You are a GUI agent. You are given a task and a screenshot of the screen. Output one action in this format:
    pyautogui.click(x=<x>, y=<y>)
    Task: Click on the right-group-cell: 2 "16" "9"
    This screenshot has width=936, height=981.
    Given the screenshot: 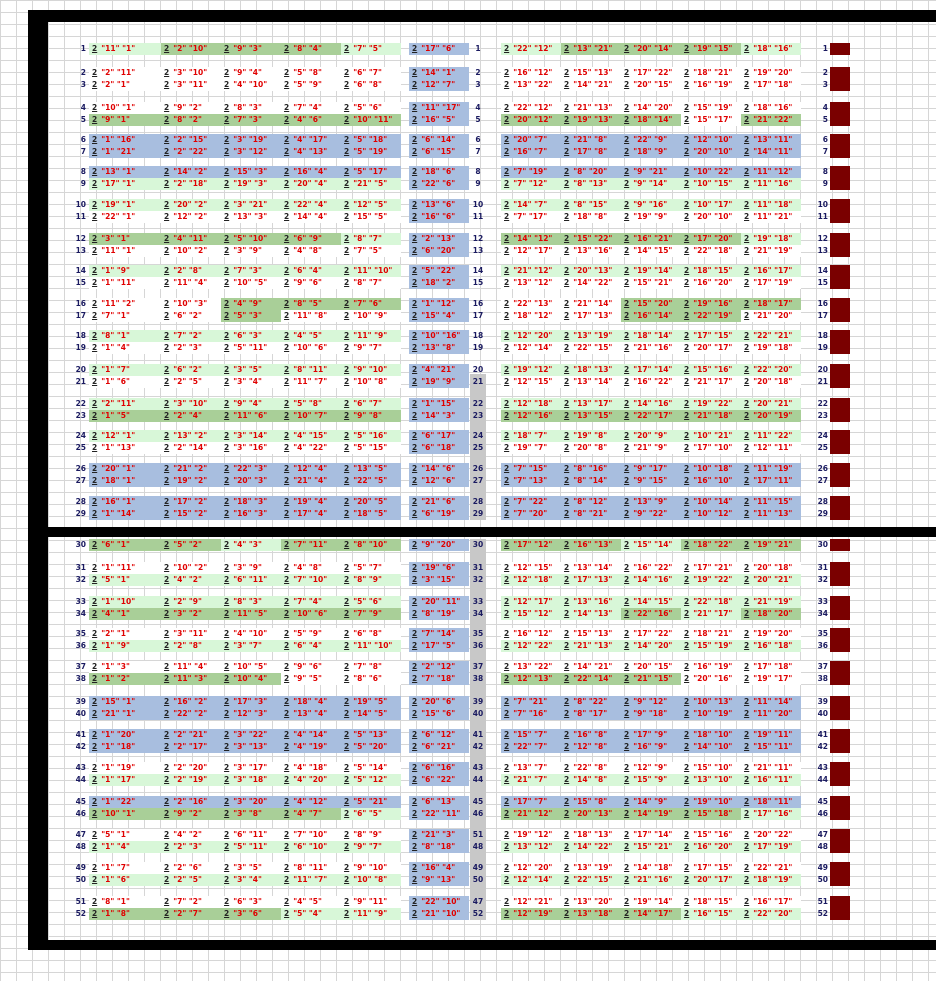 What is the action you would take?
    pyautogui.click(x=651, y=747)
    